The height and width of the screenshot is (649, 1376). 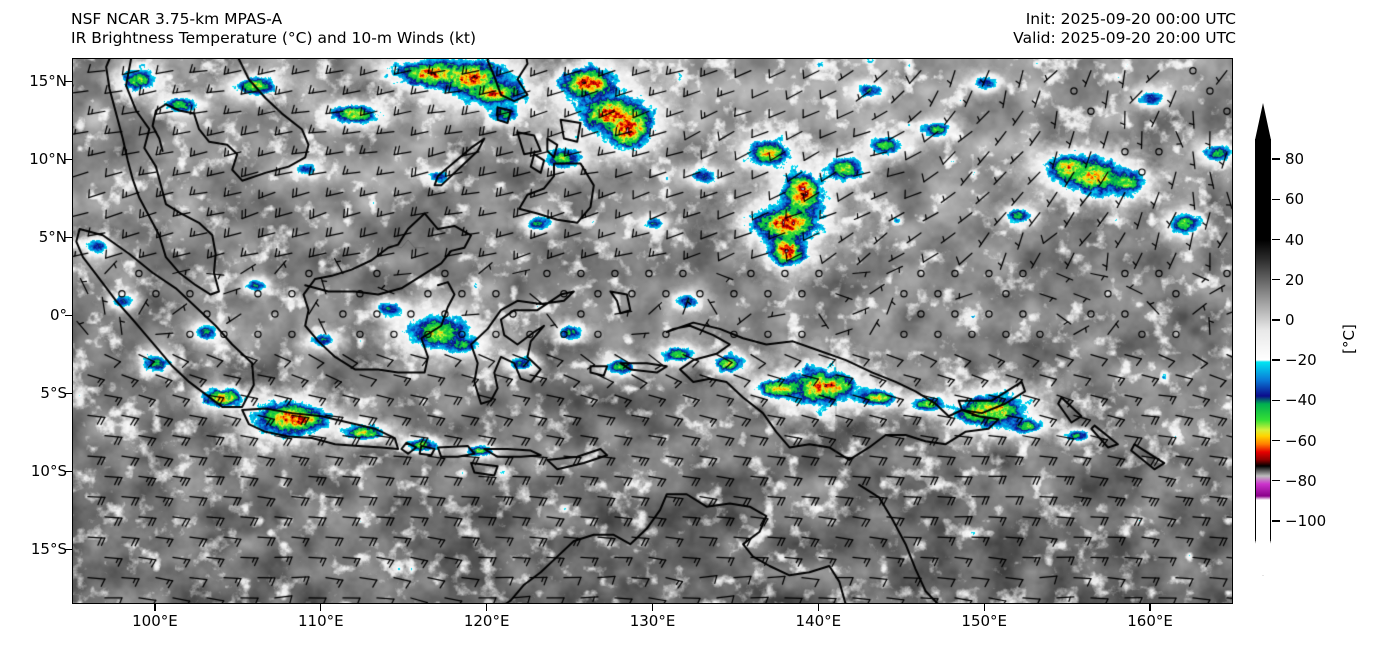 What do you see at coordinates (53, 393) in the screenshot?
I see `y-tick-label-5°S: 5°S` at bounding box center [53, 393].